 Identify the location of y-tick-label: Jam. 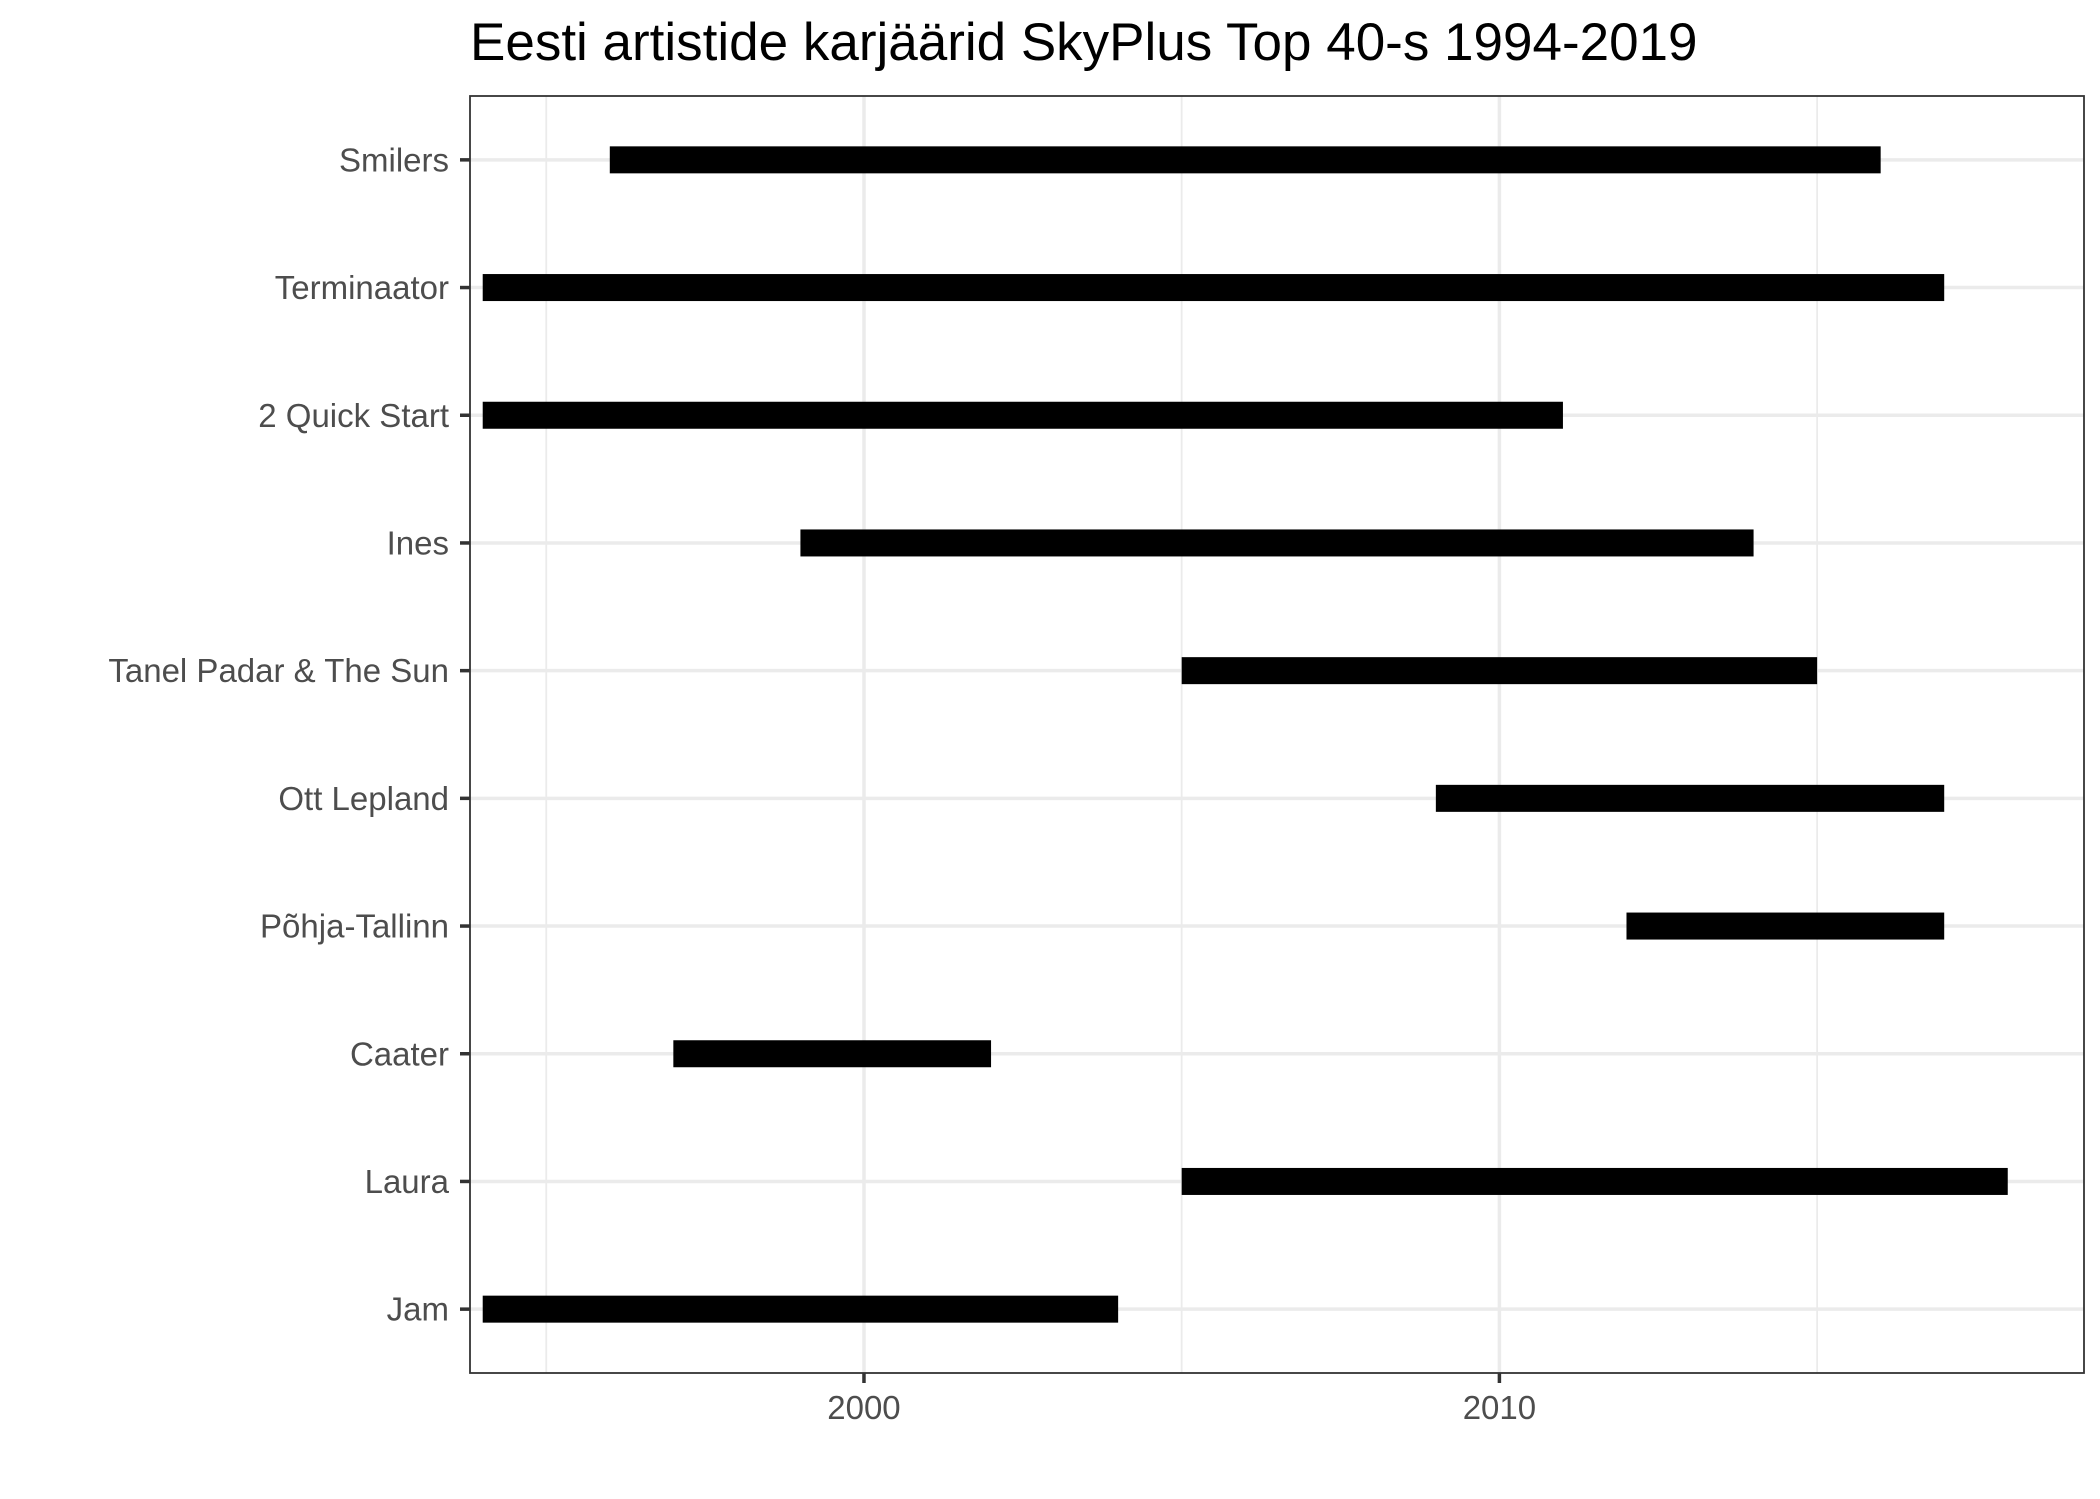
(418, 1309).